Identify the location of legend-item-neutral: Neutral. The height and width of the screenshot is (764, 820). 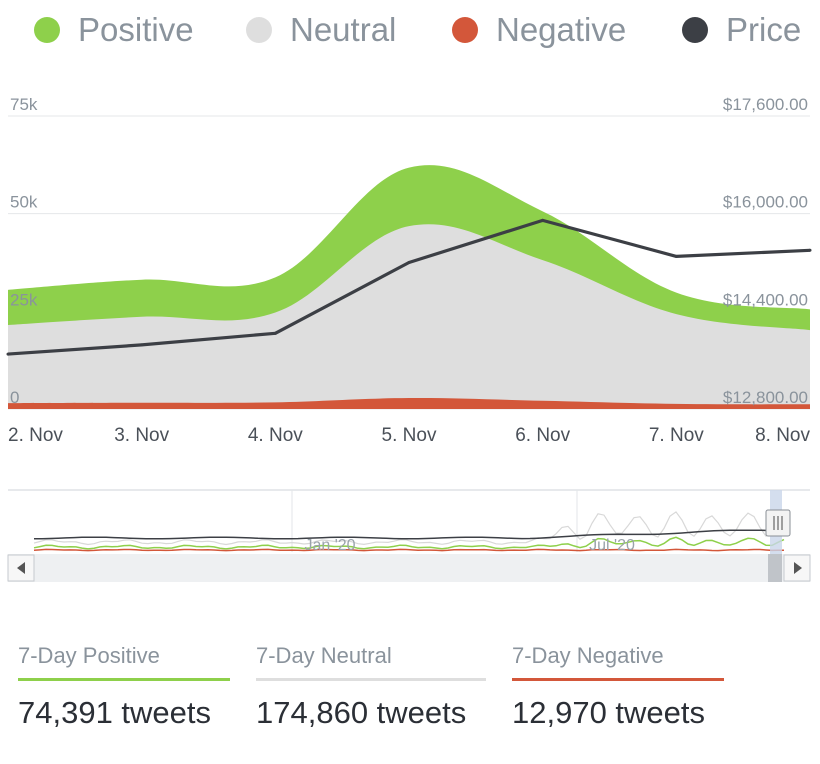
(321, 30).